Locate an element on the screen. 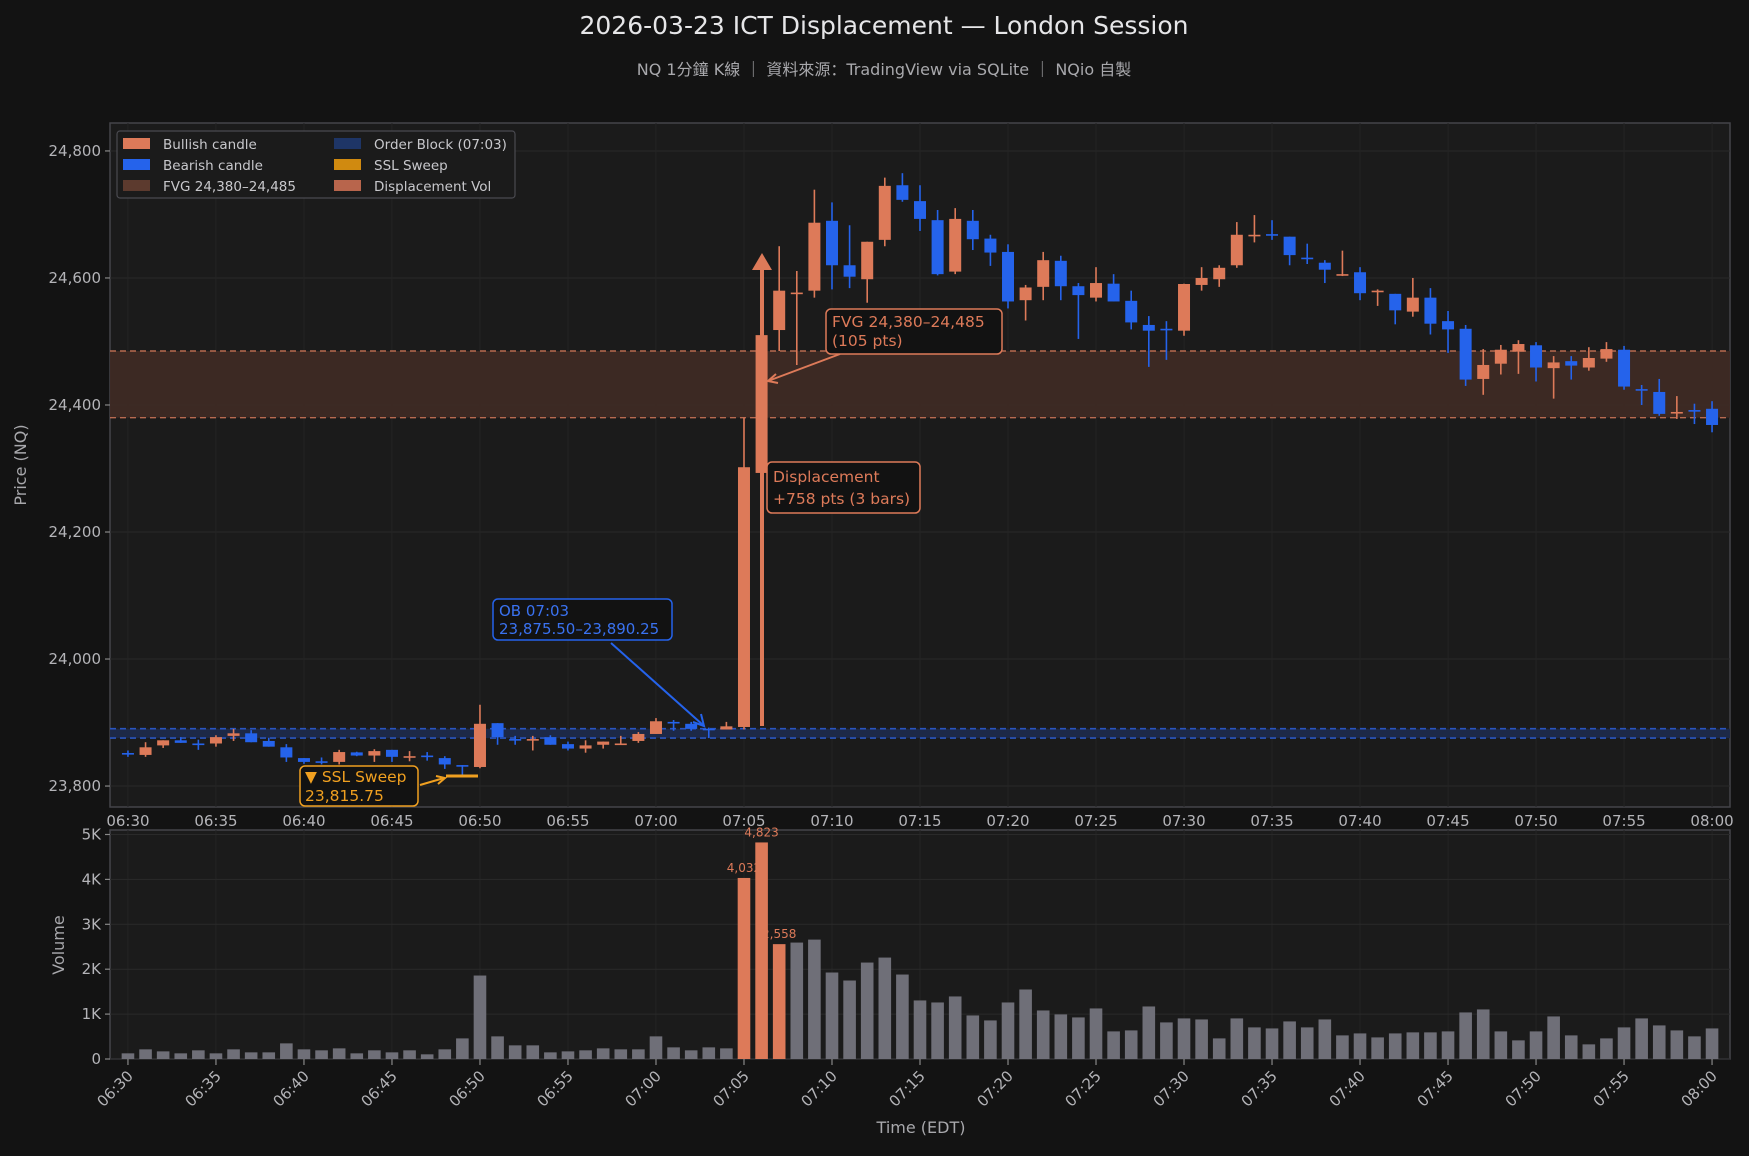 The image size is (1749, 1156). price-tick-label: 24,600 is located at coordinates (75, 278).